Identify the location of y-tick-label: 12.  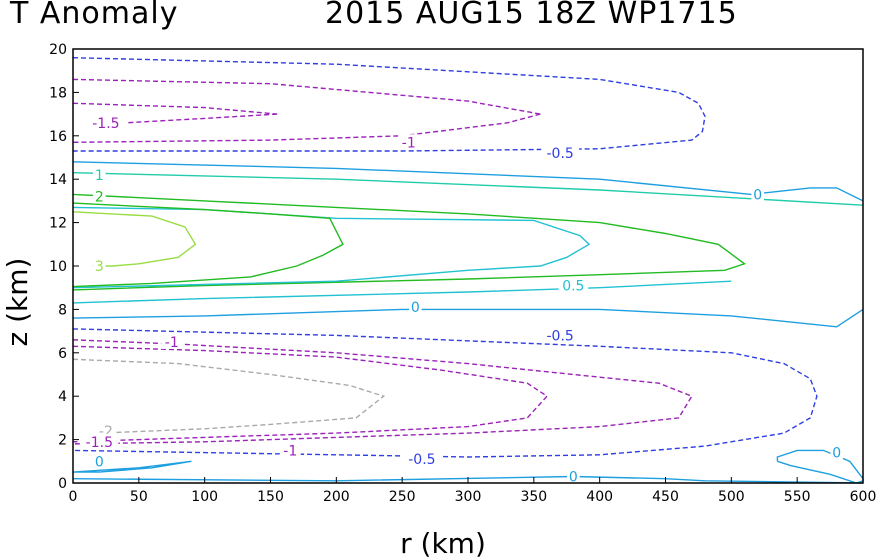
(58, 224).